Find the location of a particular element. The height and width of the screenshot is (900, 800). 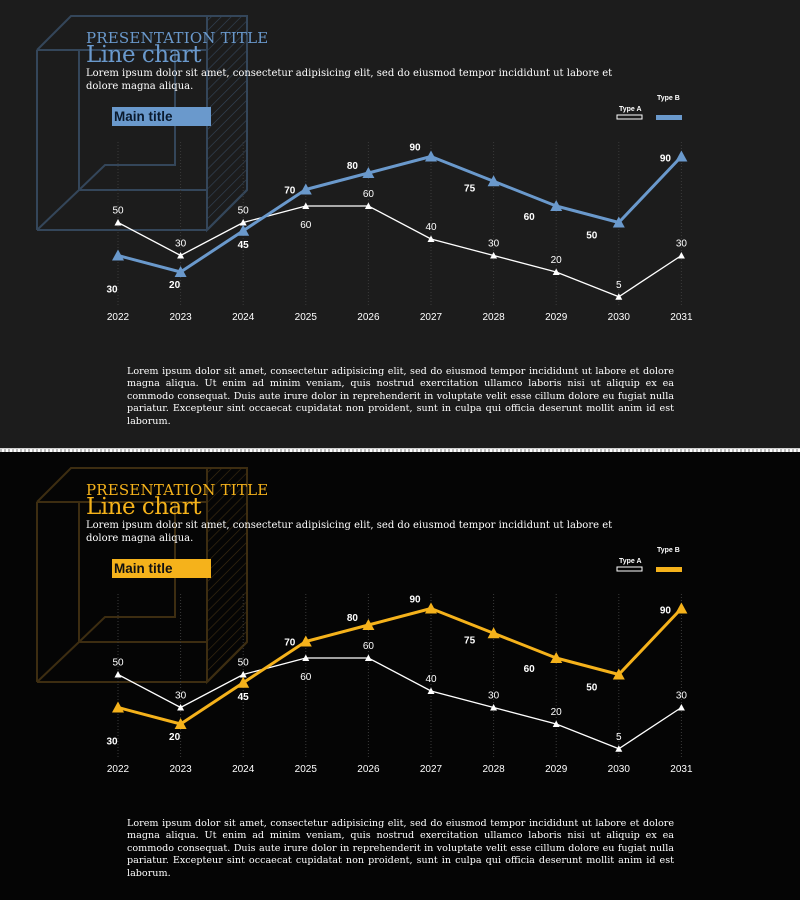

legend-label-b: Type B is located at coordinates (668, 550).